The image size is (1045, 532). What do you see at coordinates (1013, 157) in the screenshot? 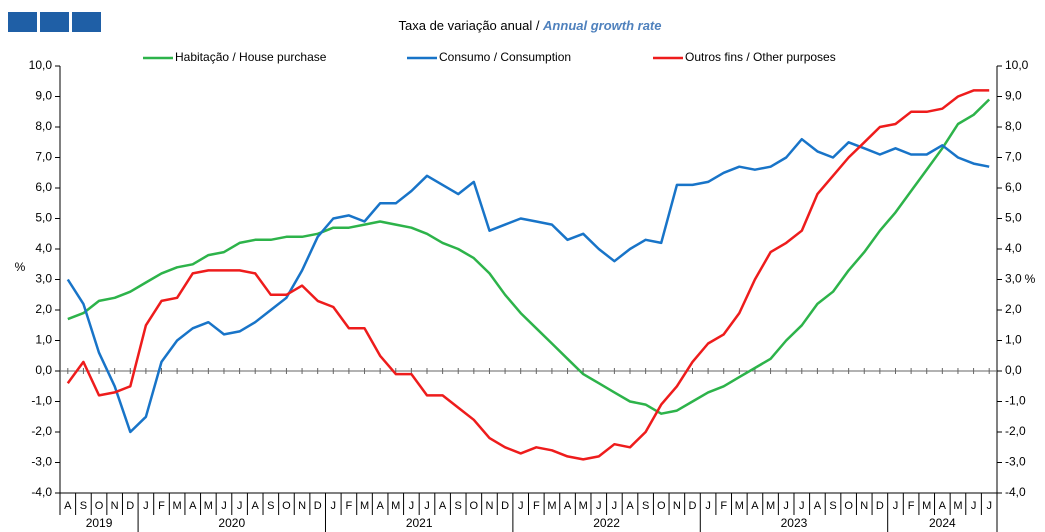
I see `y2-tick-label: 7,0` at bounding box center [1013, 157].